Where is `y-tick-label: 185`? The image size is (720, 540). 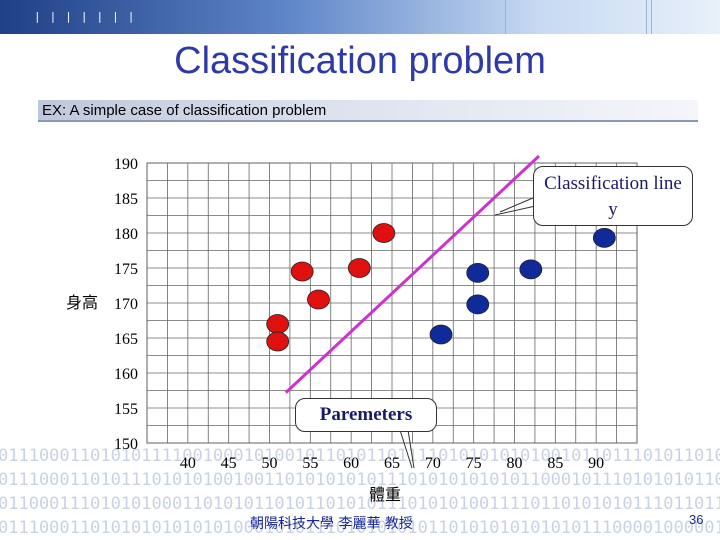
y-tick-label: 185 is located at coordinates (126, 199).